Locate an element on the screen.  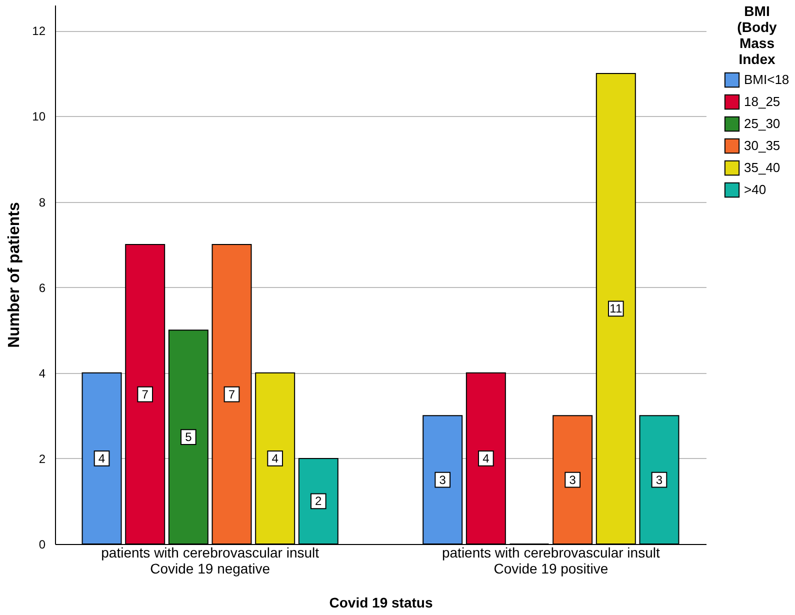
legend-label: 25_30 is located at coordinates (762, 123).